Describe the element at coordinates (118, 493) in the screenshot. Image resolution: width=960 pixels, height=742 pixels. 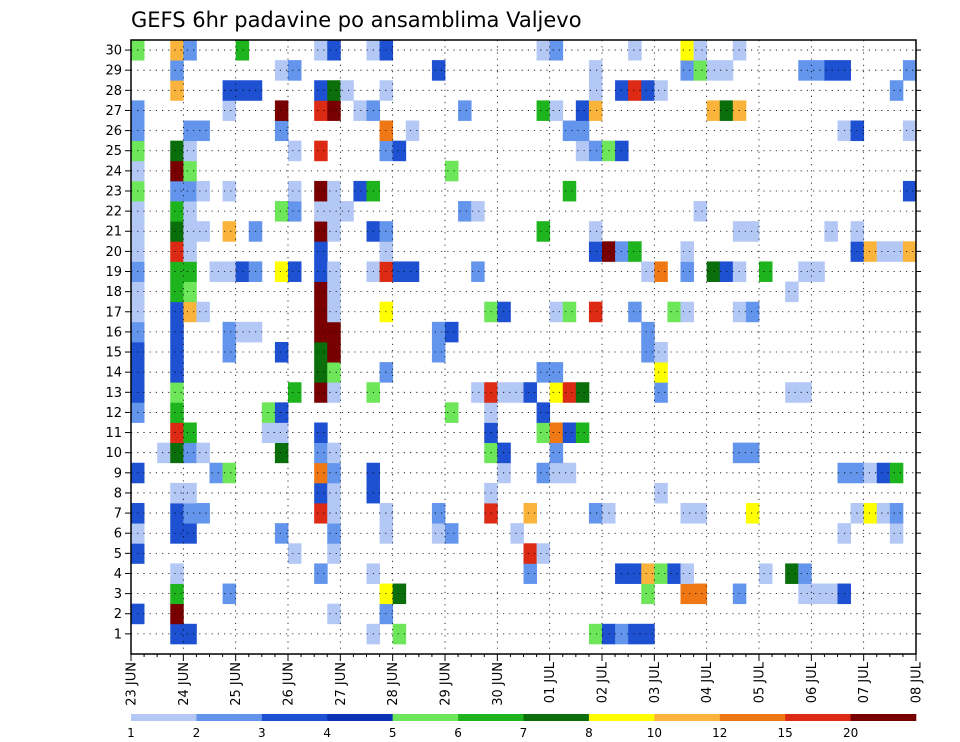
I see `y-tick-label: 8` at that location.